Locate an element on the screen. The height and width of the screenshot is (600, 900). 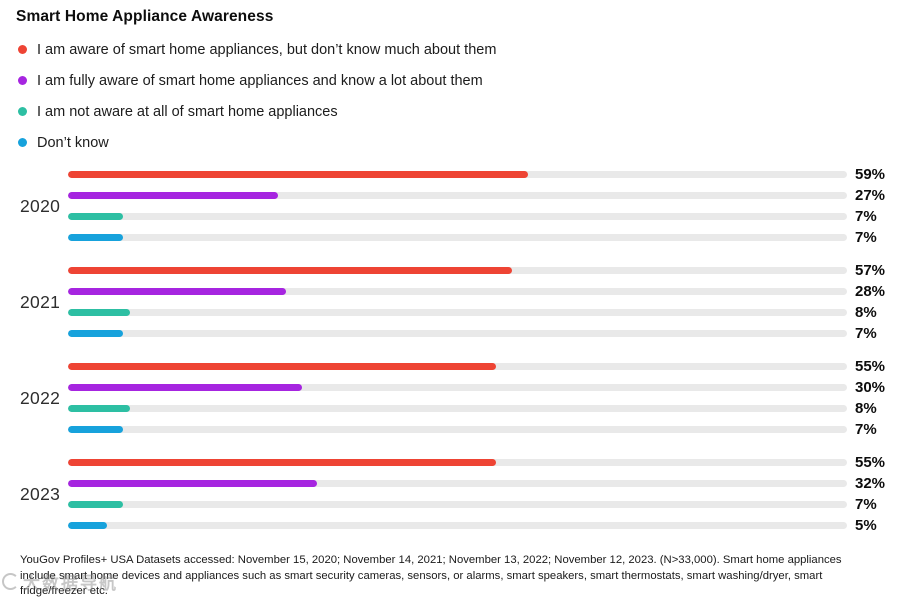
bar-rows: 57% 28% 8% 7% is located at coordinates (484, 302).